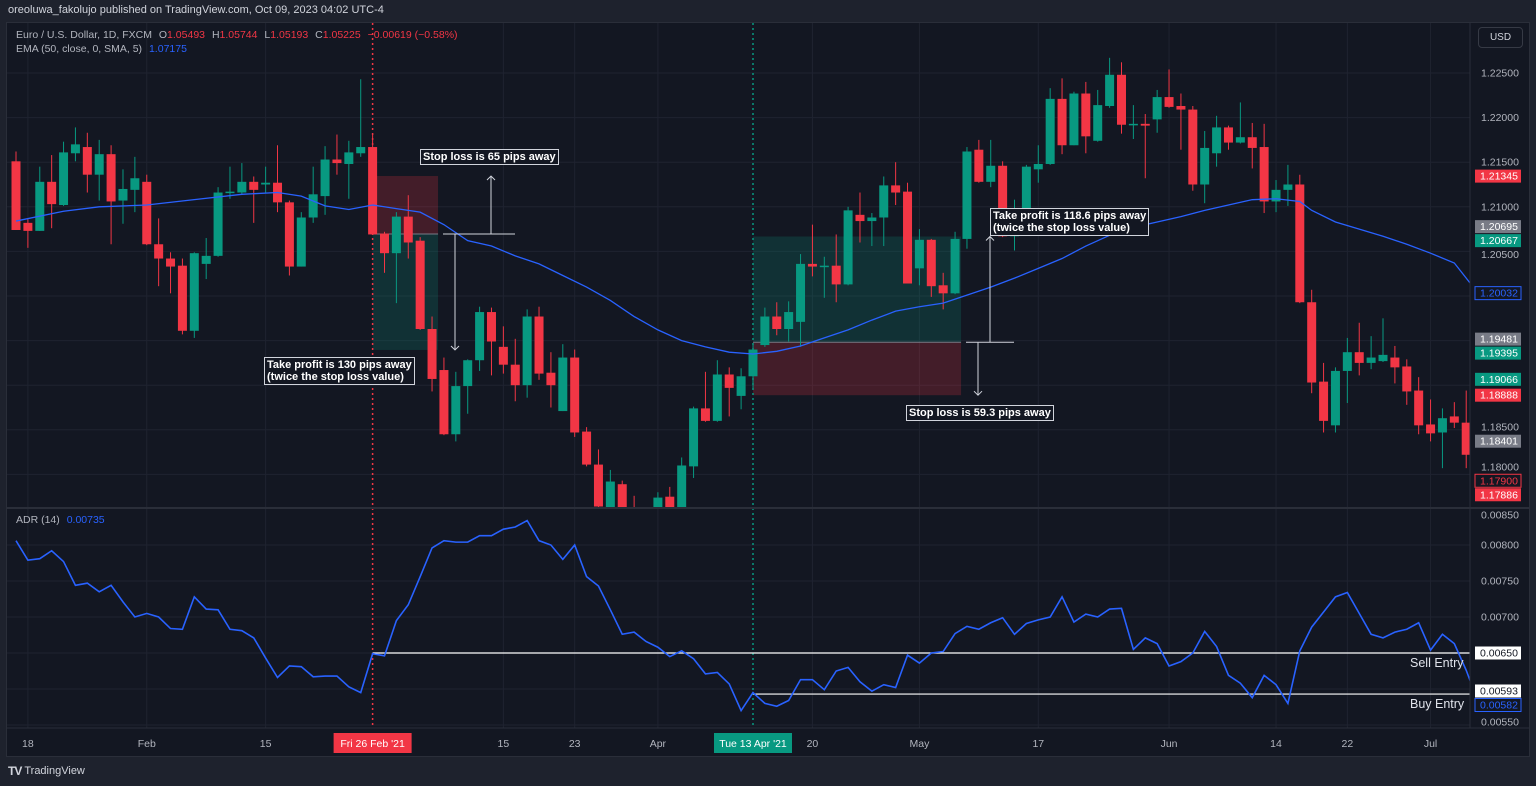 Image resolution: width=1536 pixels, height=786 pixels. I want to click on adr-legend: ADR (14) 0.00735, so click(62, 520).